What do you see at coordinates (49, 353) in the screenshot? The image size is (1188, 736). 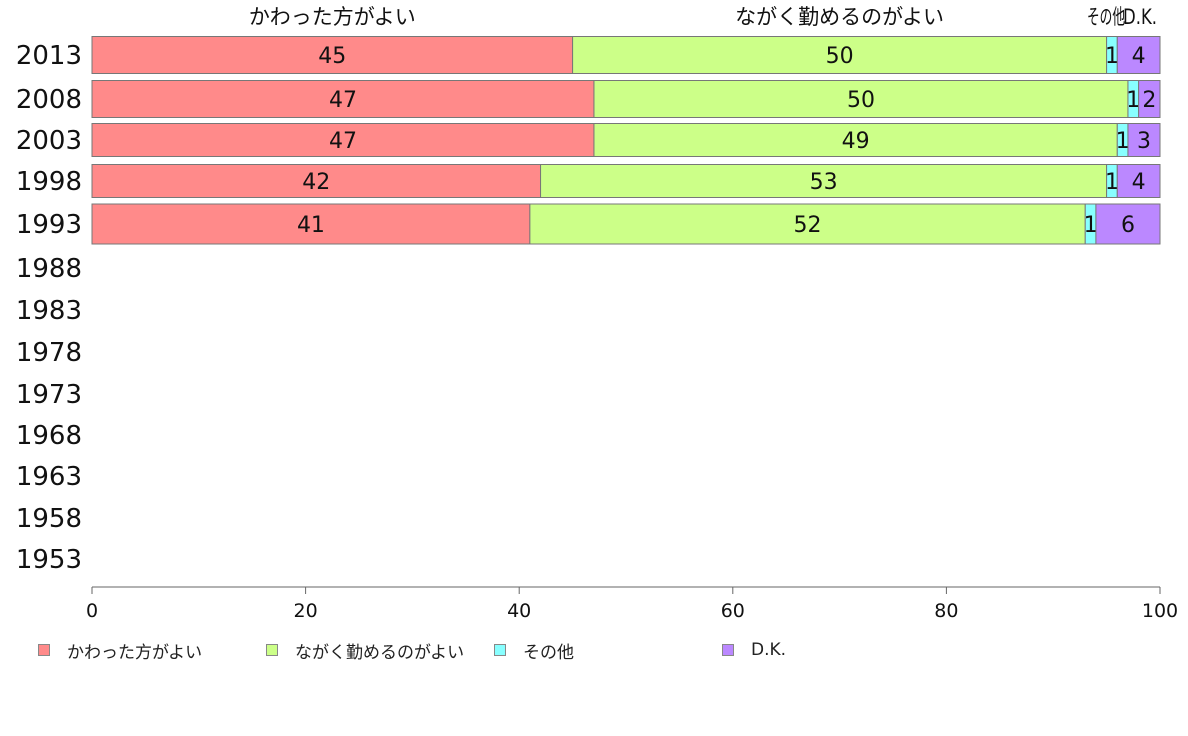 I see `y-label-1978: 1978` at bounding box center [49, 353].